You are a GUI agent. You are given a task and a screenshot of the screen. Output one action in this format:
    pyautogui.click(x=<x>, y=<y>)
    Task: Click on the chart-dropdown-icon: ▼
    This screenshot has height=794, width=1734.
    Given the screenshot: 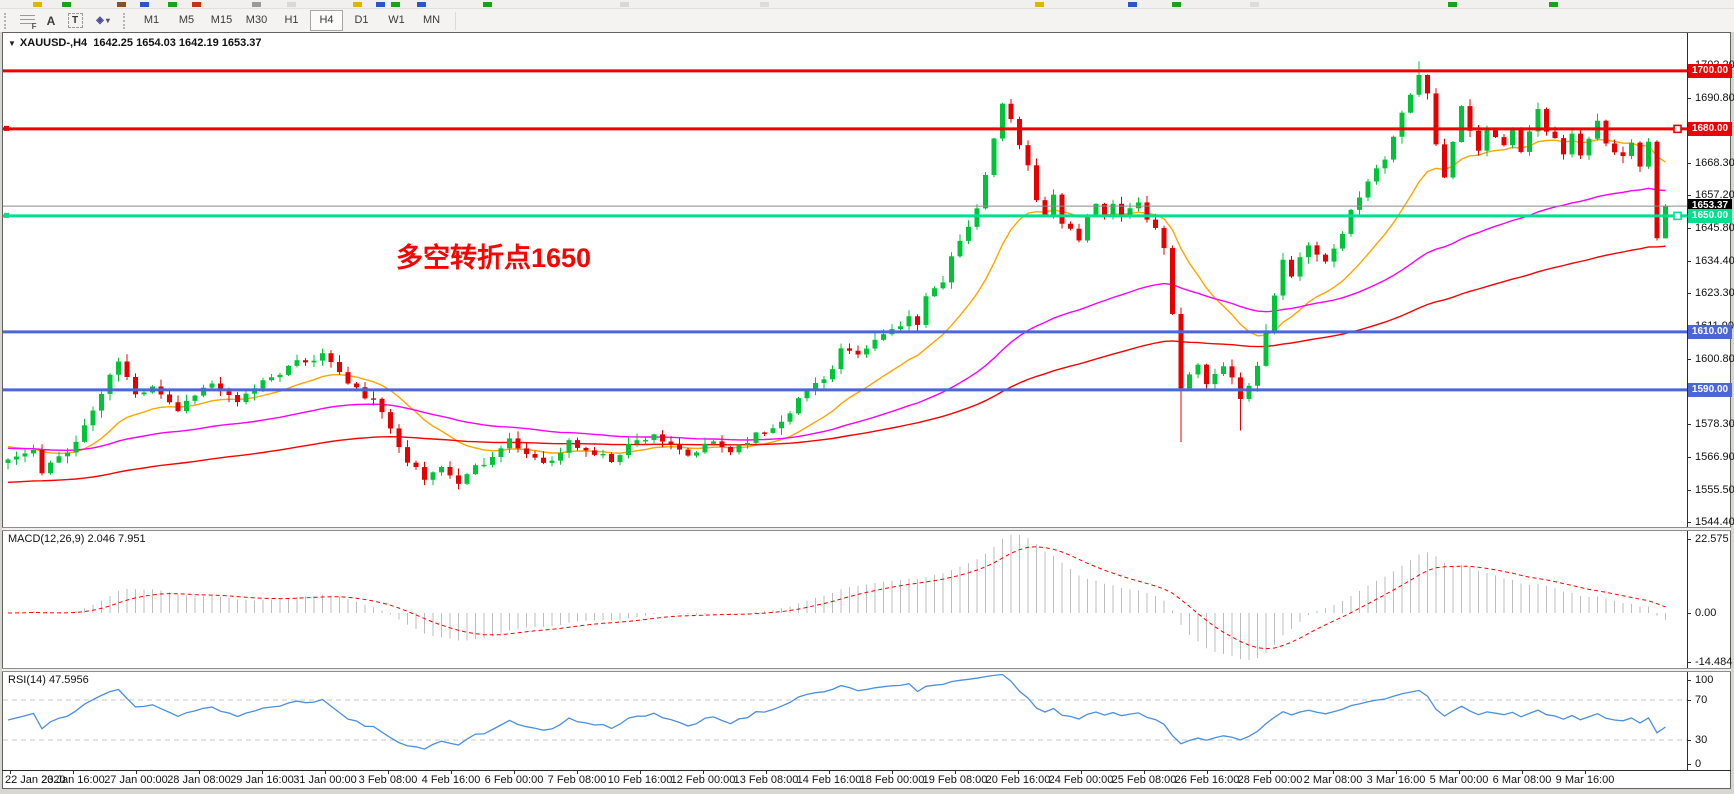 What is the action you would take?
    pyautogui.click(x=12, y=43)
    